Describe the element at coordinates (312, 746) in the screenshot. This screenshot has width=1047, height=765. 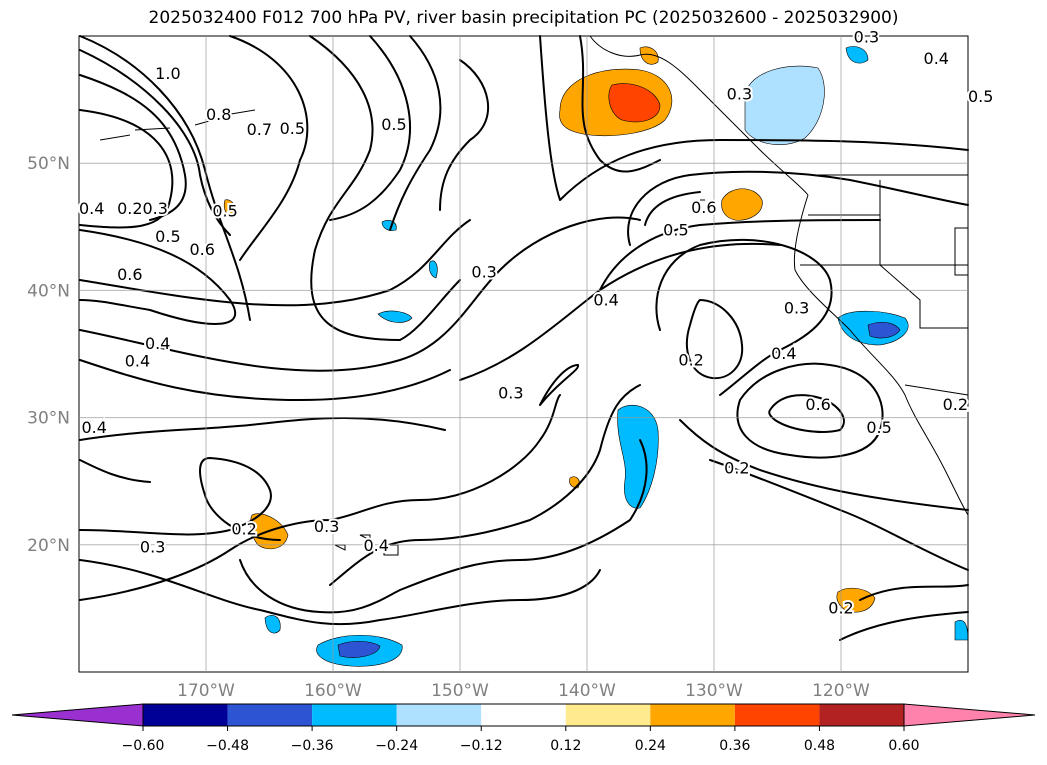
I see `colorbar-tick-label: −0.36` at that location.